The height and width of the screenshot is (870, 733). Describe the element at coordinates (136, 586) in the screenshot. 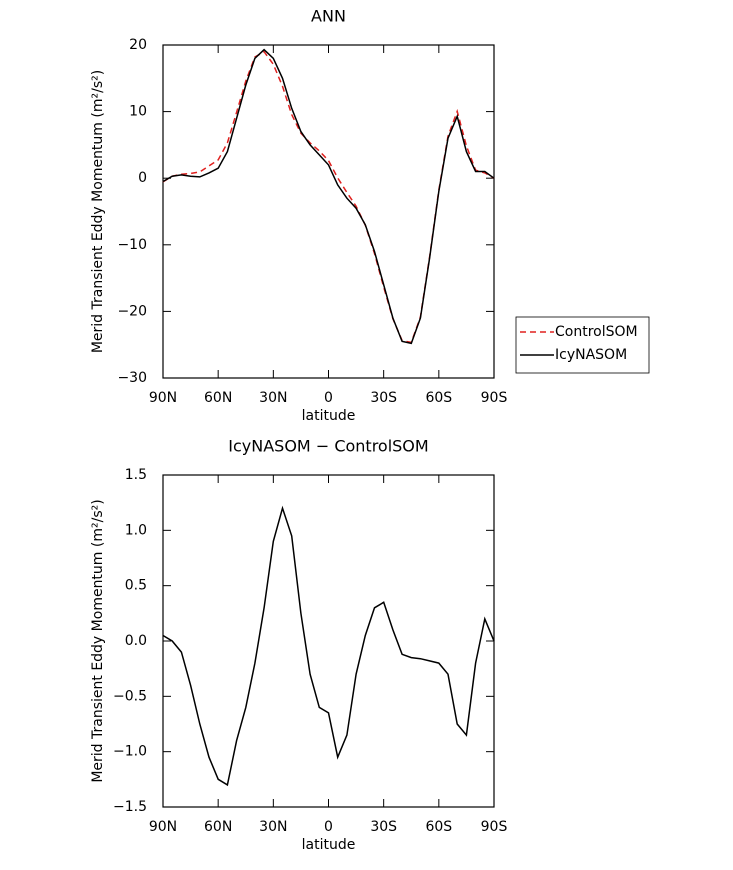

I see `y-tick-label: 0.5` at that location.